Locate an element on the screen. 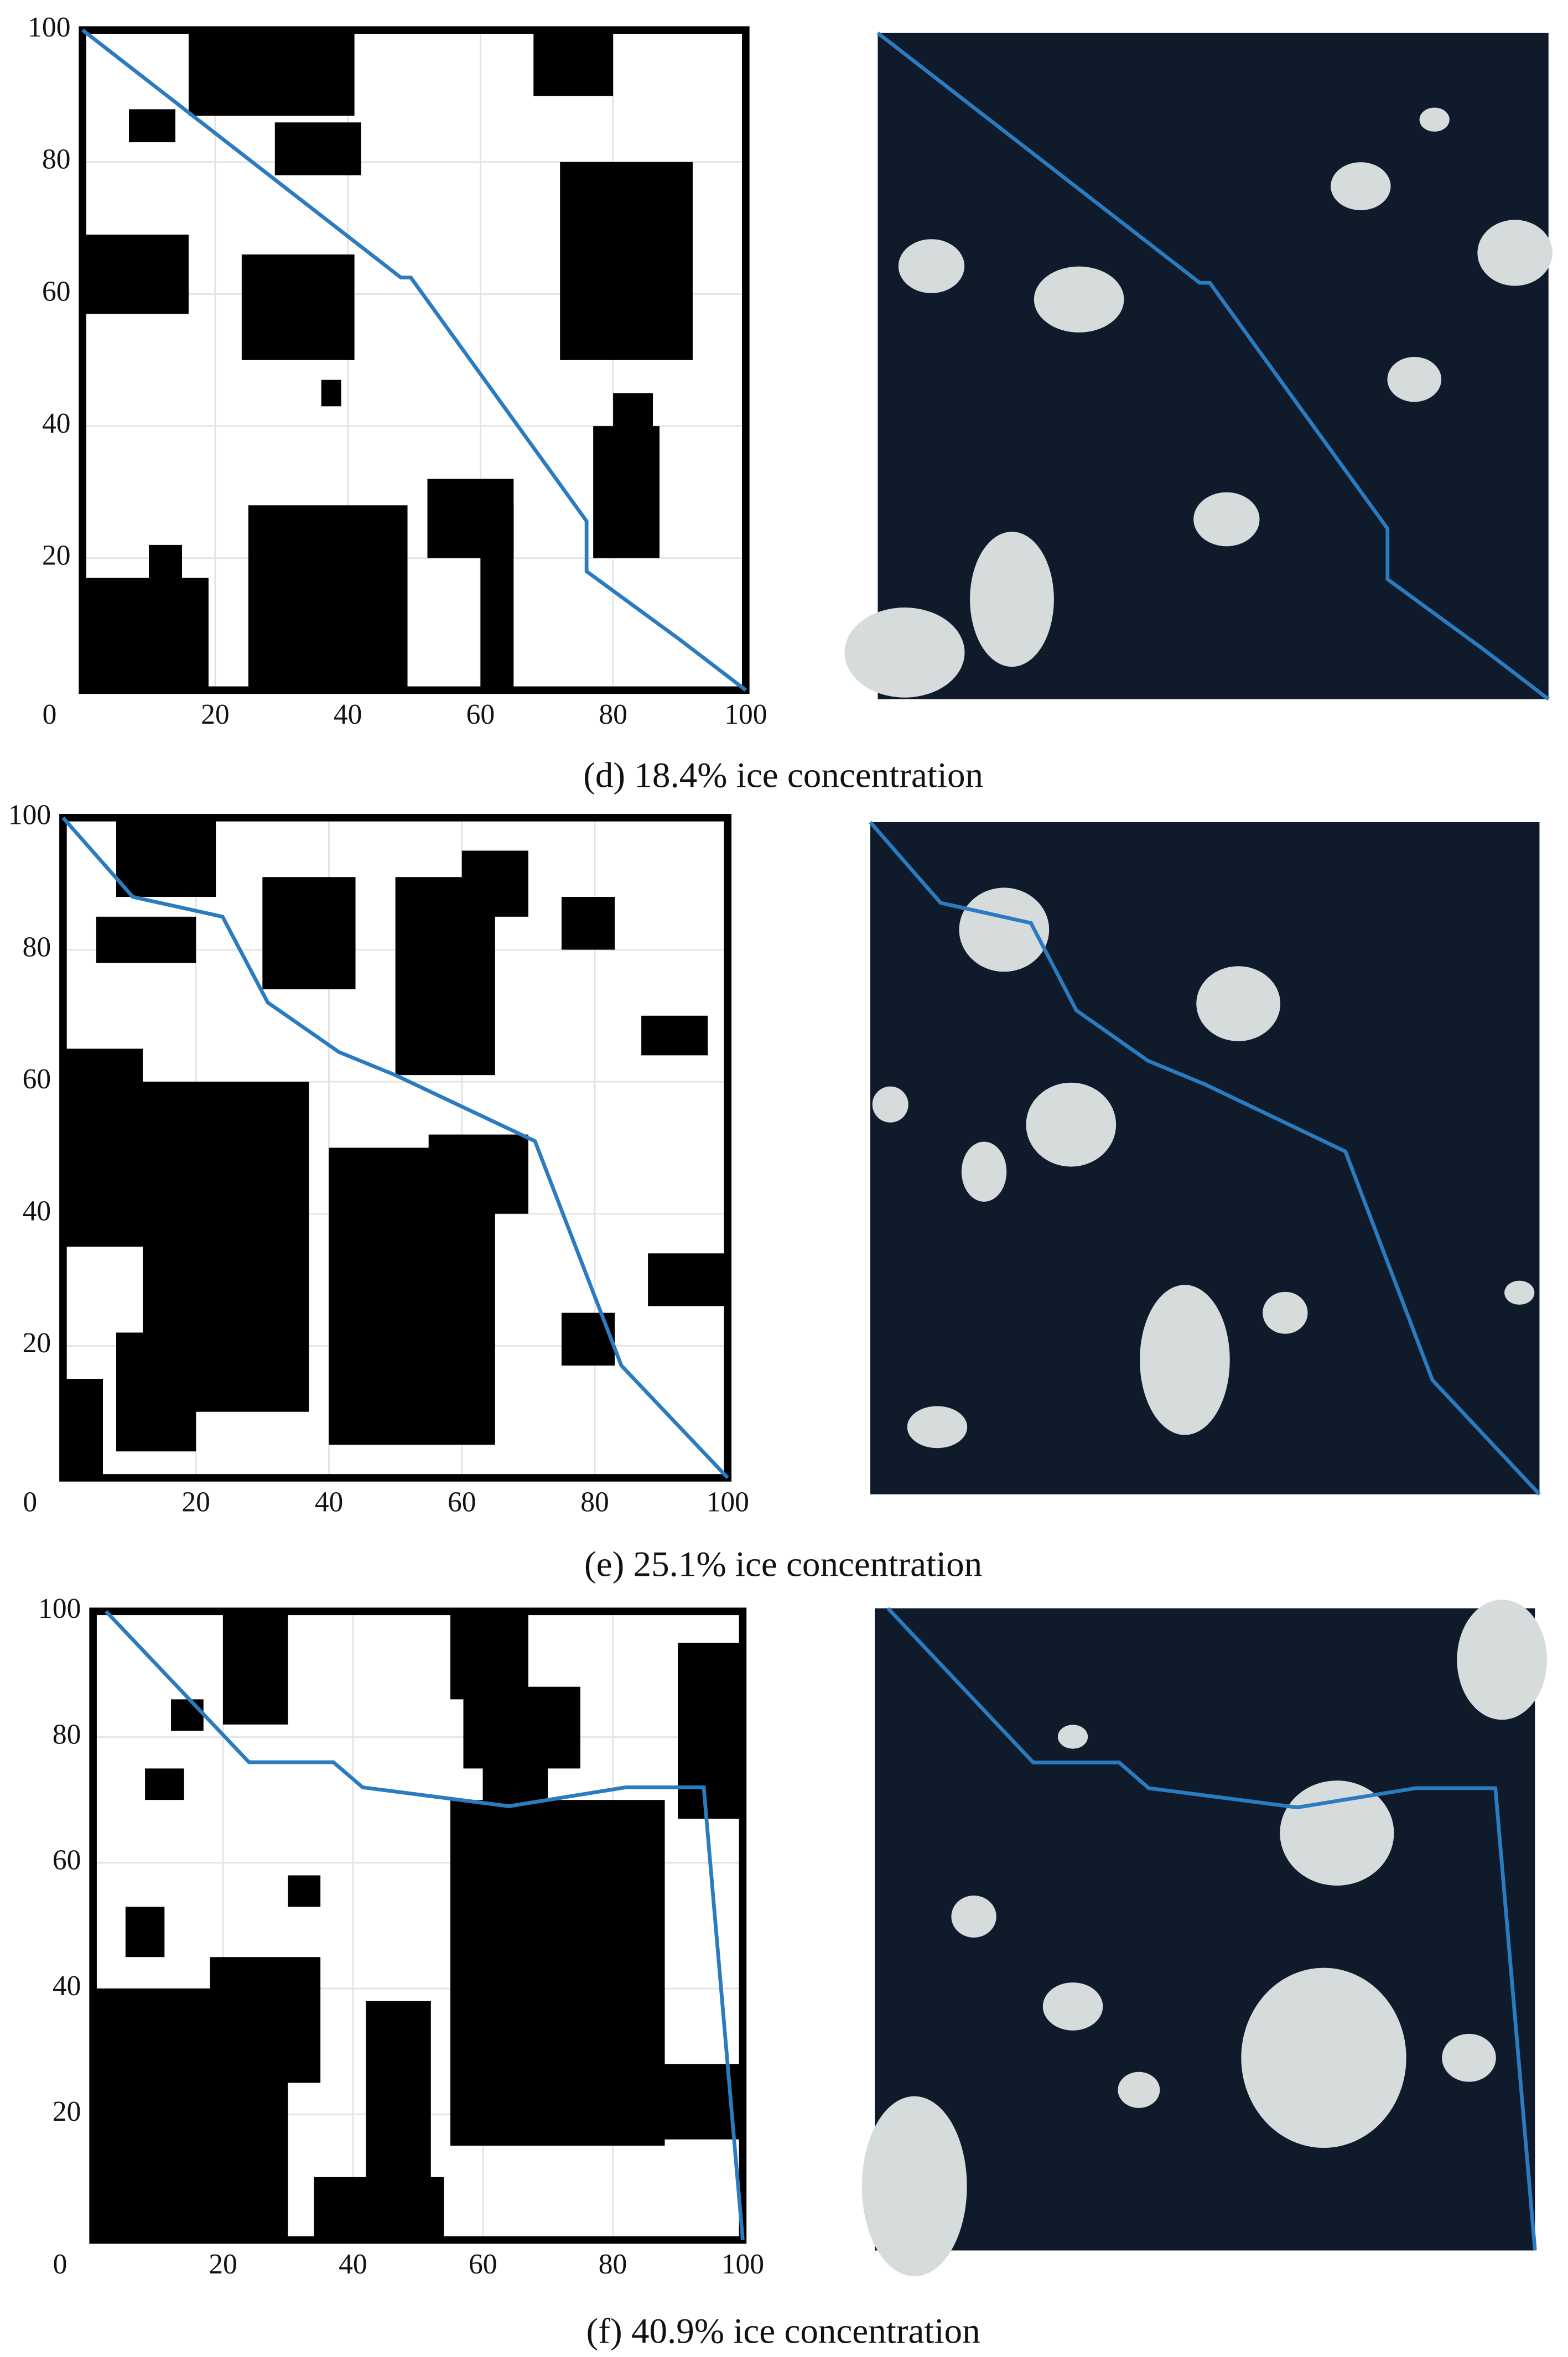  caption: (f) 40.9% ice concentration is located at coordinates (783, 2331).